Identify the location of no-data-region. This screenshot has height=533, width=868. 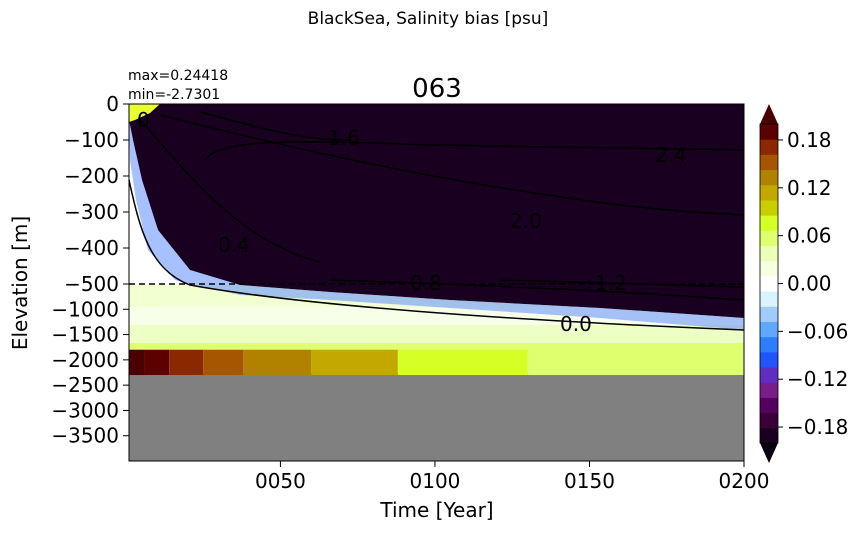
(436, 417).